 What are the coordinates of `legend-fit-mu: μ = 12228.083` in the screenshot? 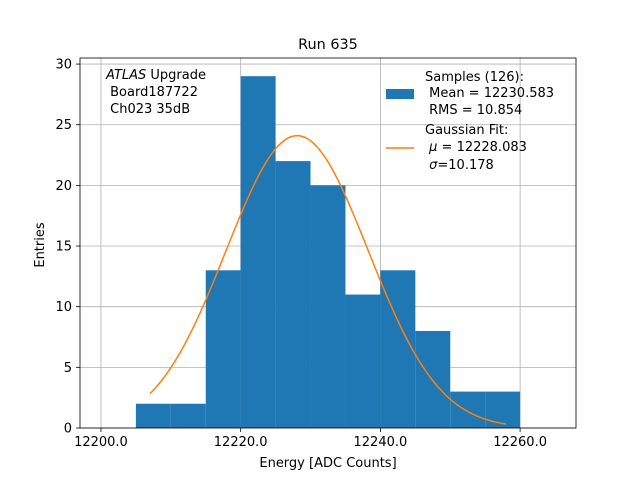 It's located at (476, 147).